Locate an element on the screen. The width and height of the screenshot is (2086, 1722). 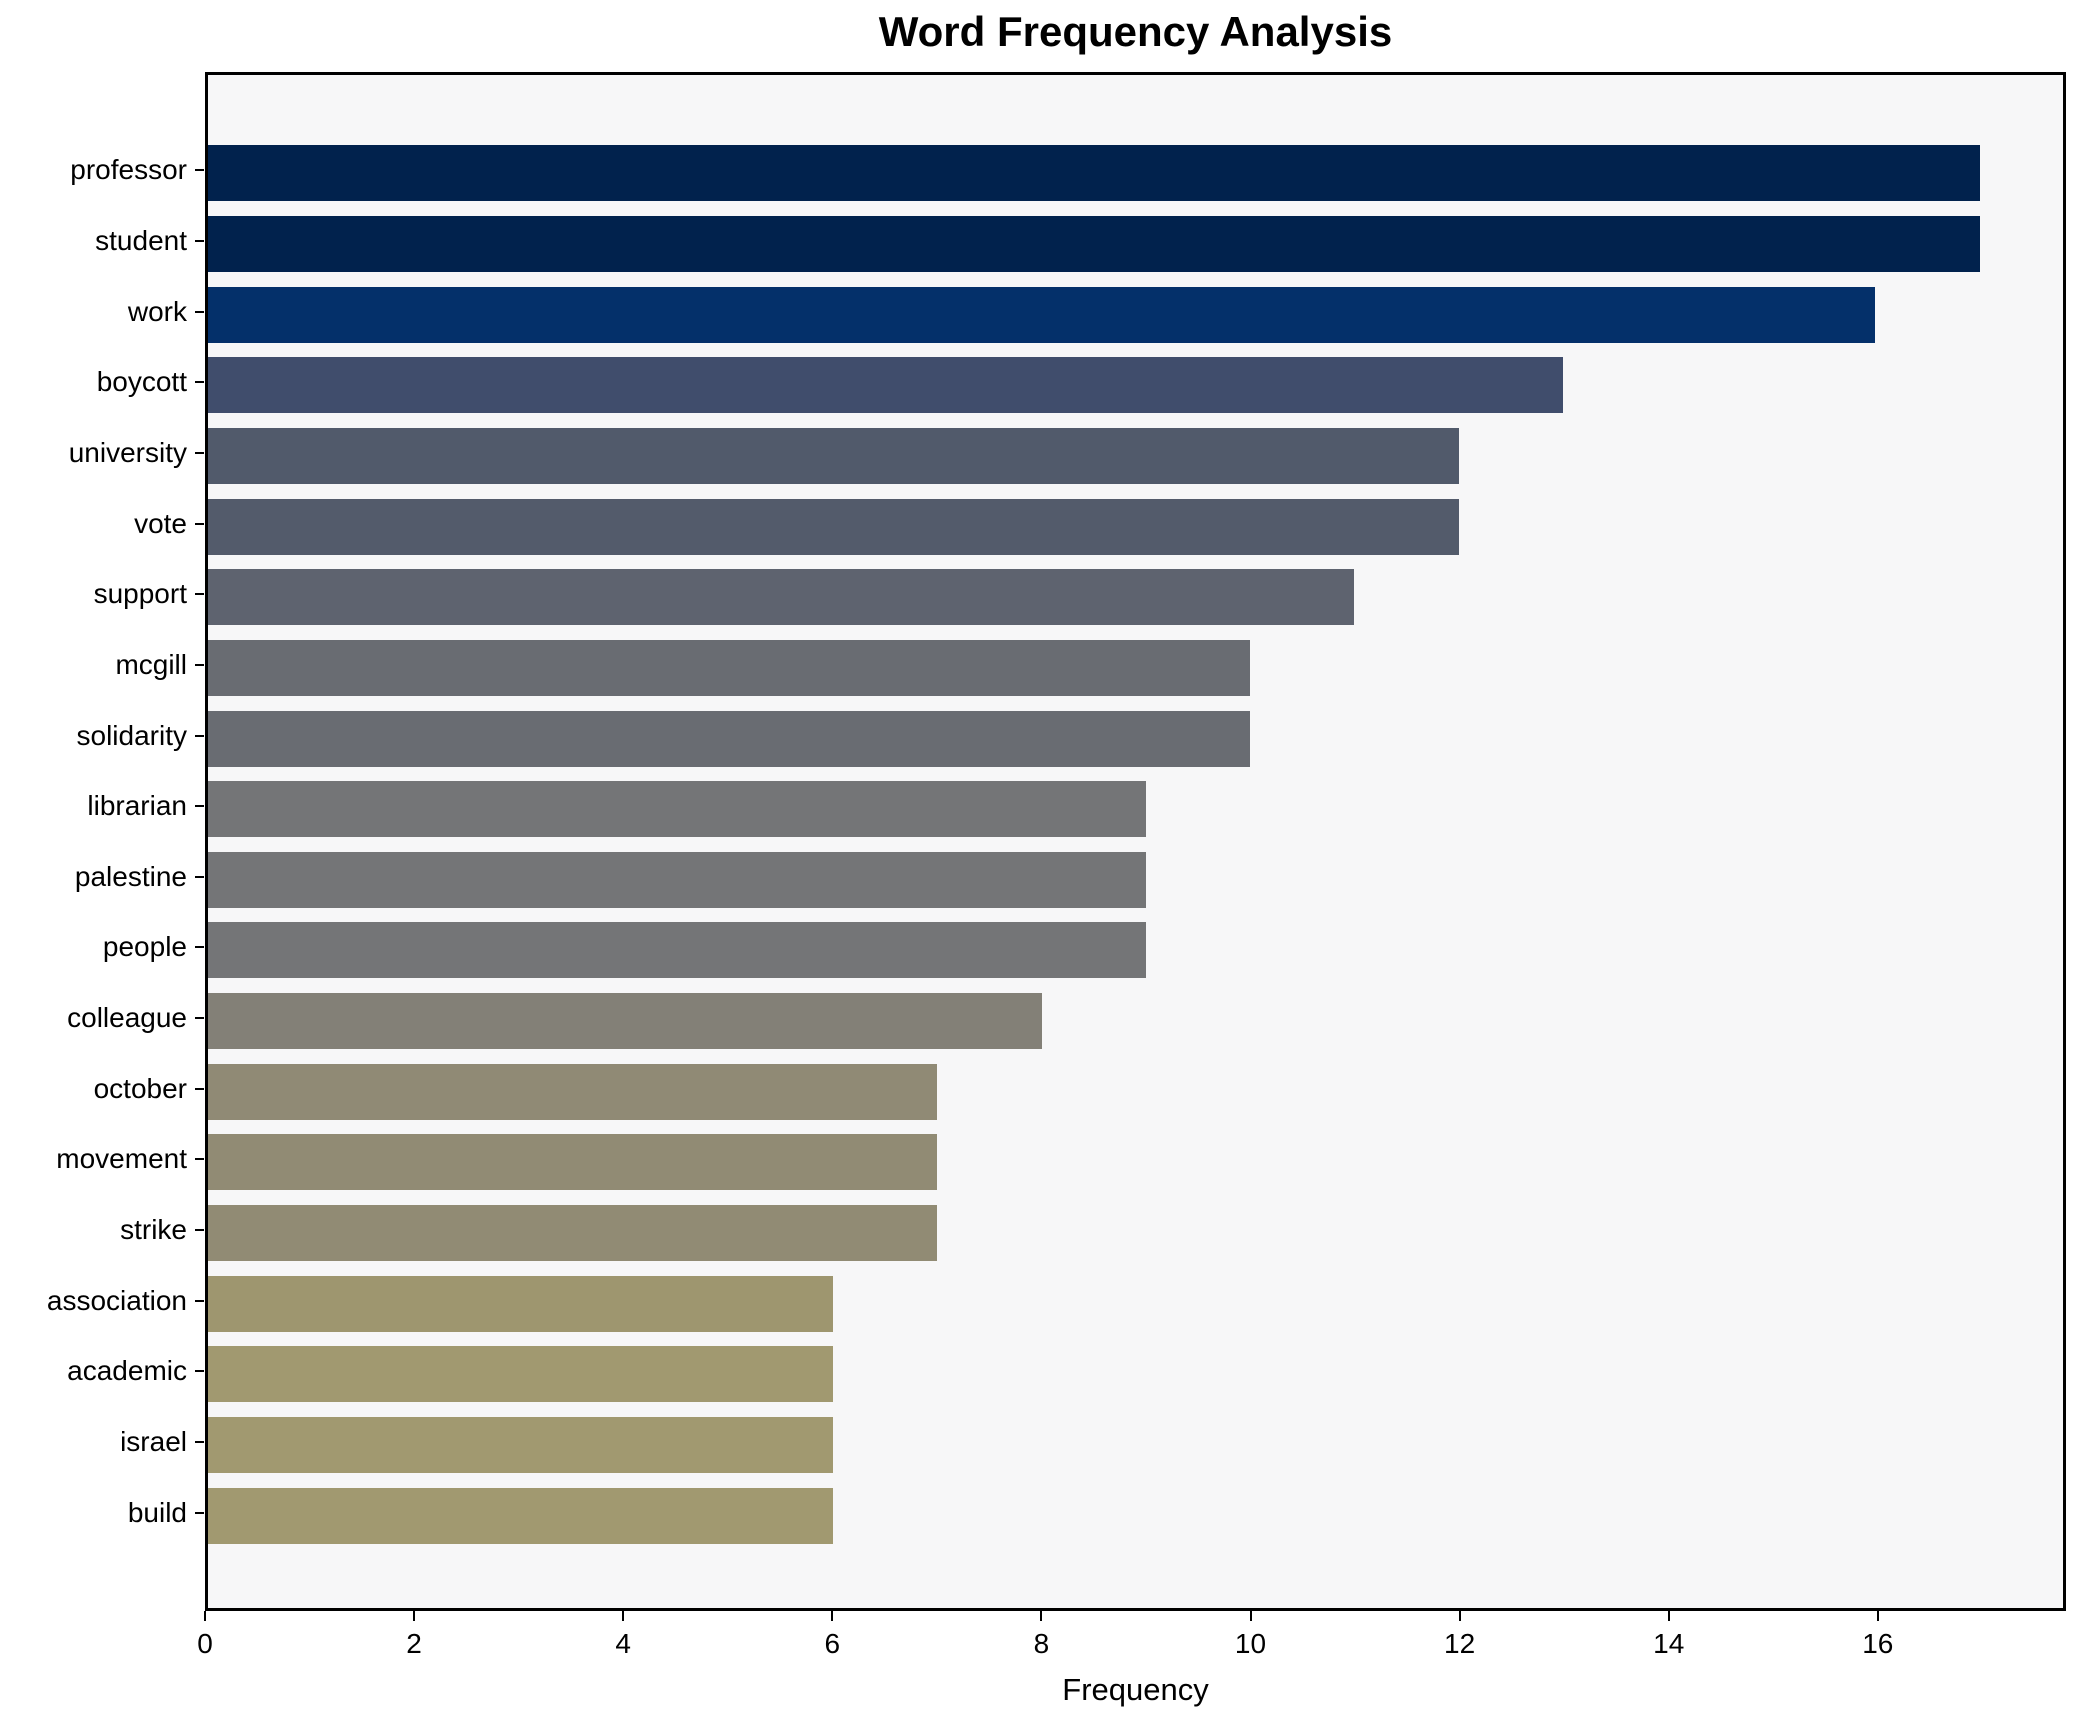
y-tick-label-vote: vote is located at coordinates (160, 523).